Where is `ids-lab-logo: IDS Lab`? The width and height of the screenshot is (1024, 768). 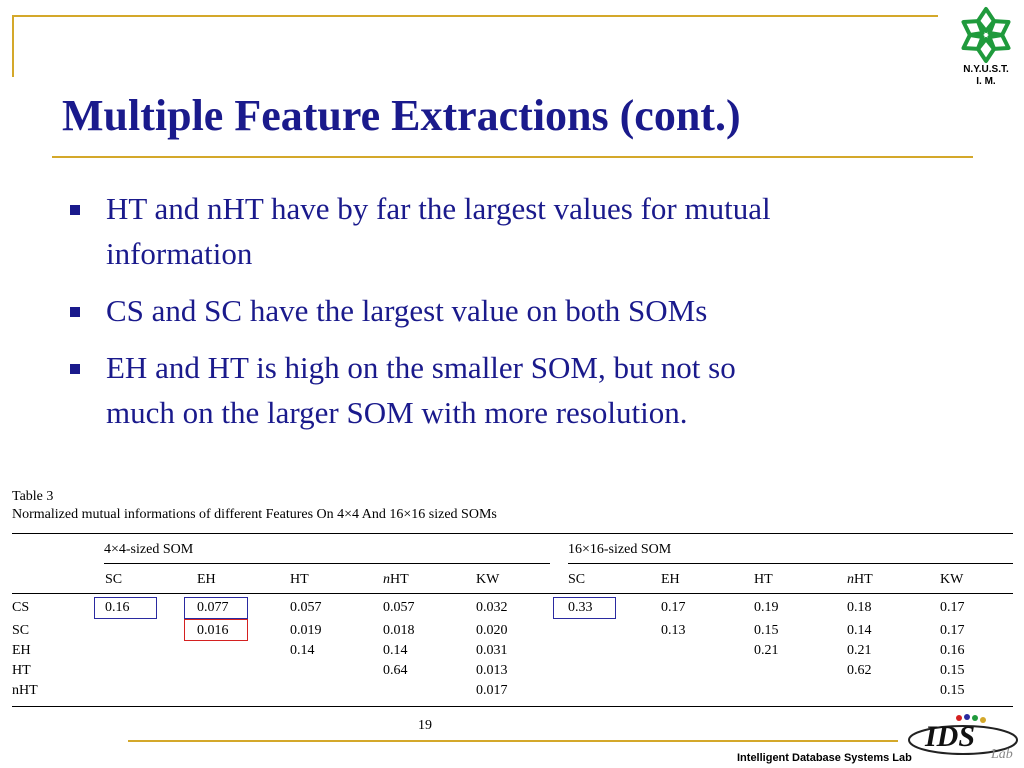
ids-lab-logo: IDS Lab is located at coordinates (963, 738).